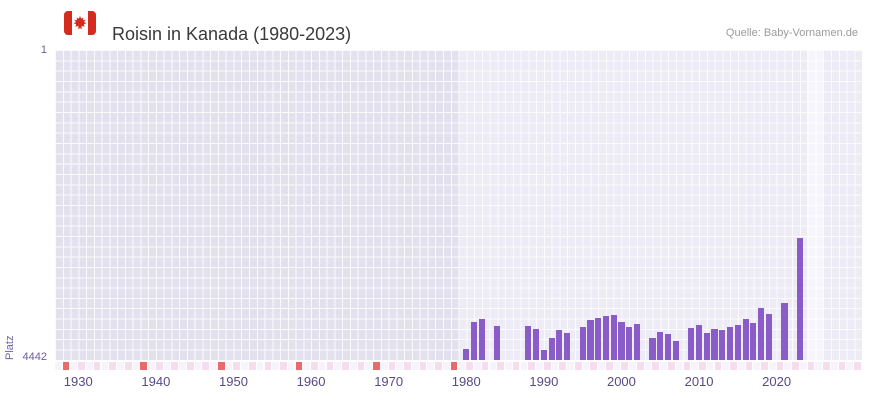  What do you see at coordinates (508, 366) in the screenshot?
I see `timeline-cell-1985` at bounding box center [508, 366].